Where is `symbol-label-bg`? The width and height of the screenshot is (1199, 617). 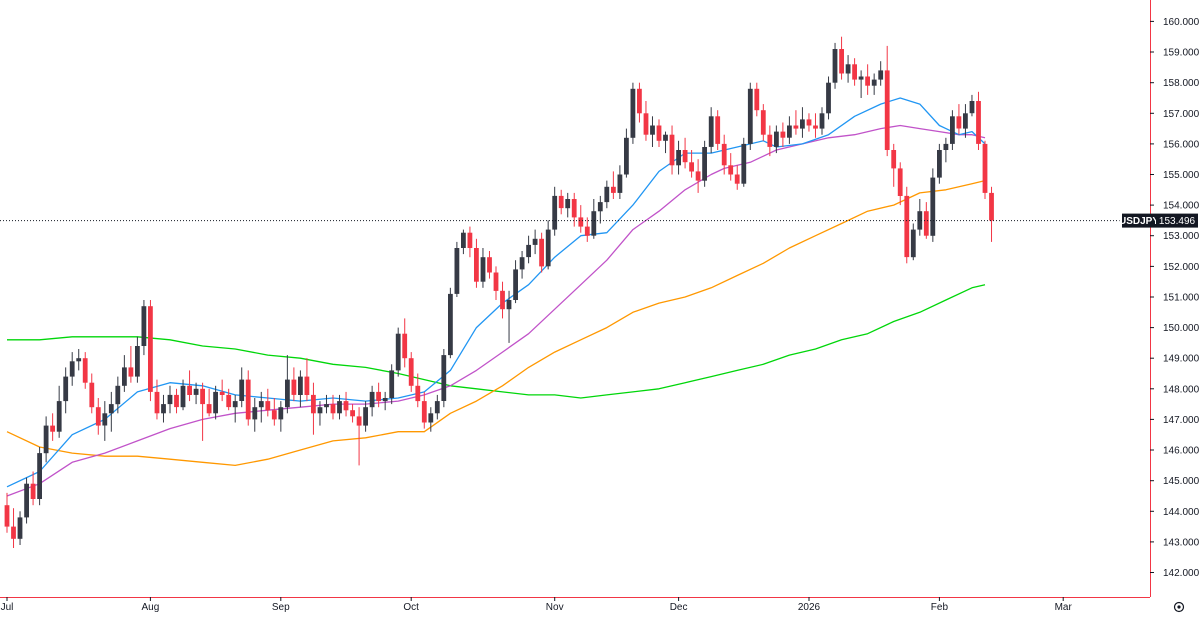 symbol-label-bg is located at coordinates (1139, 220).